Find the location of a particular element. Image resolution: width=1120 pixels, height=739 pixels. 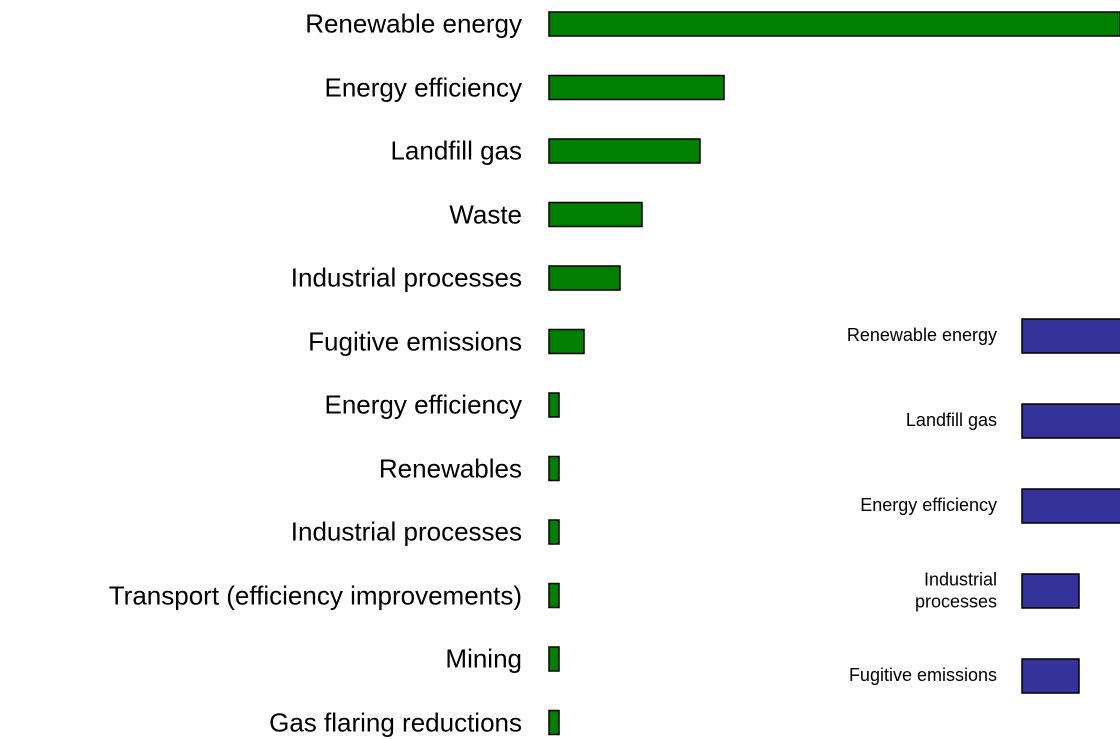

category-label: Mining is located at coordinates (483, 658).